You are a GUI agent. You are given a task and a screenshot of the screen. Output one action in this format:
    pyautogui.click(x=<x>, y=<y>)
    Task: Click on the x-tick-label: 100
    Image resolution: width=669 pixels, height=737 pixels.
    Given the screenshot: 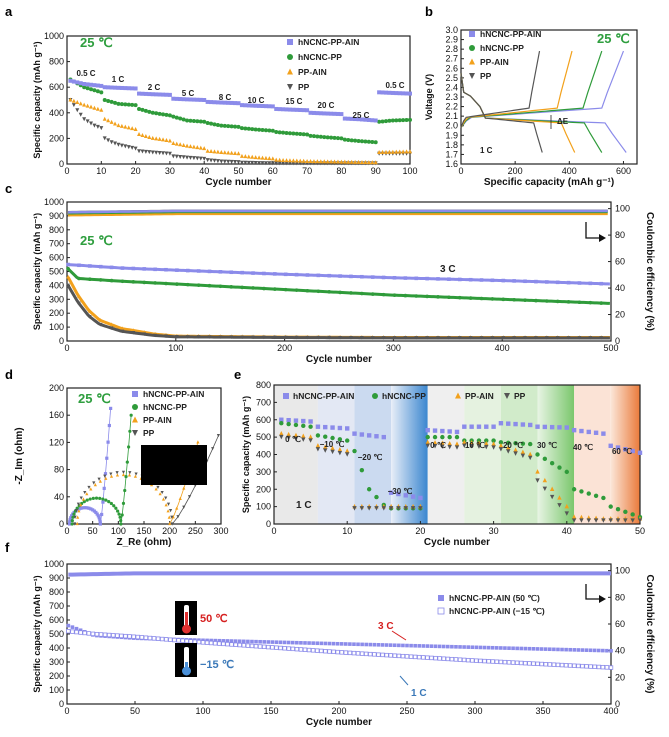 What is the action you would take?
    pyautogui.click(x=409, y=171)
    